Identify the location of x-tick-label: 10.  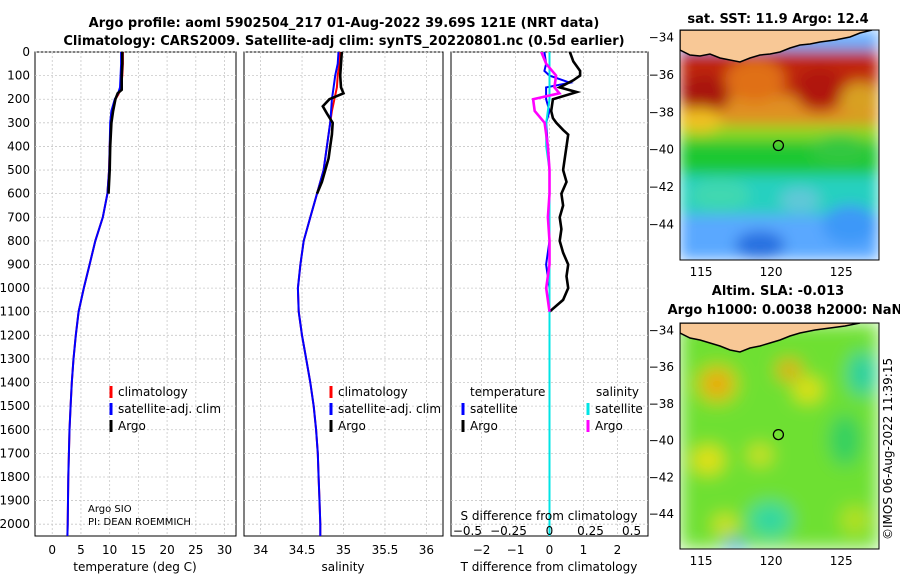
(109, 550).